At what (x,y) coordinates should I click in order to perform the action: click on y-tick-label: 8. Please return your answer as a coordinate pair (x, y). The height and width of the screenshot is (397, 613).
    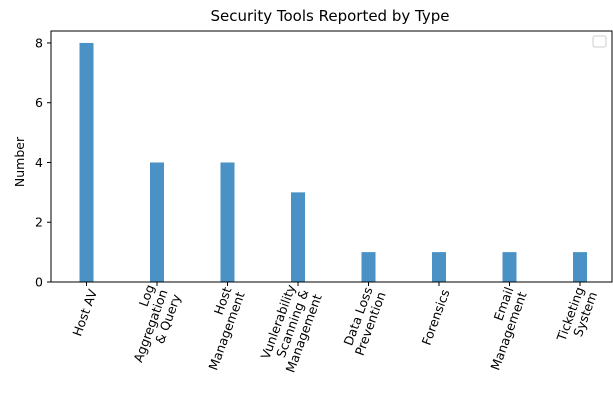
    Looking at the image, I should click on (39, 42).